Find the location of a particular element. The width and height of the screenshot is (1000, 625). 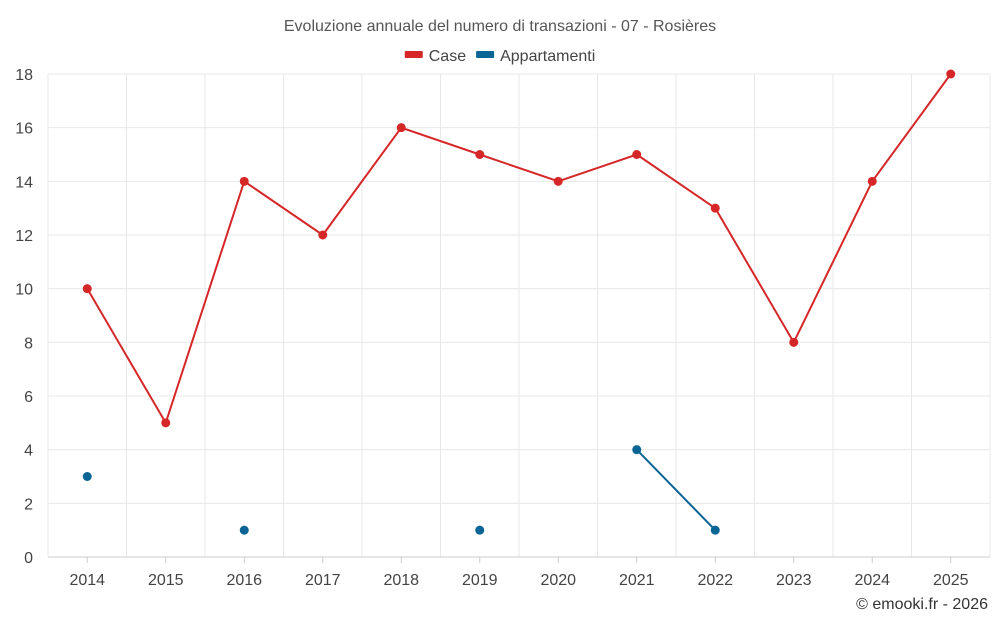

y-tick-label: 10 is located at coordinates (24, 290).